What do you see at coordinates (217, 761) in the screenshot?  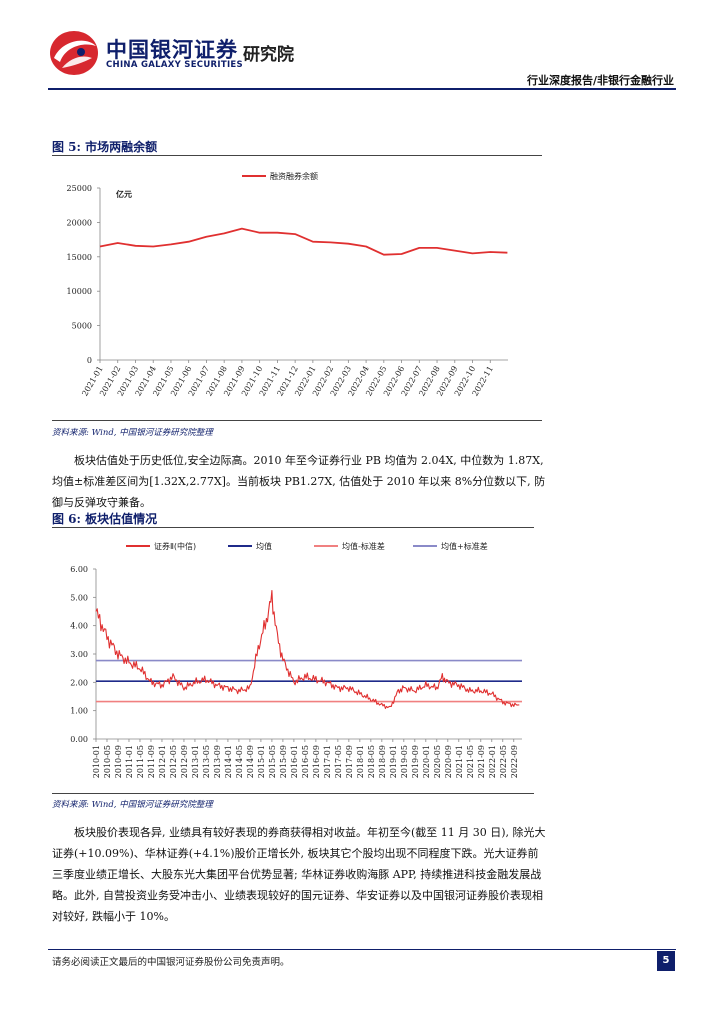 I see `x-tick-label: 2013-09` at bounding box center [217, 761].